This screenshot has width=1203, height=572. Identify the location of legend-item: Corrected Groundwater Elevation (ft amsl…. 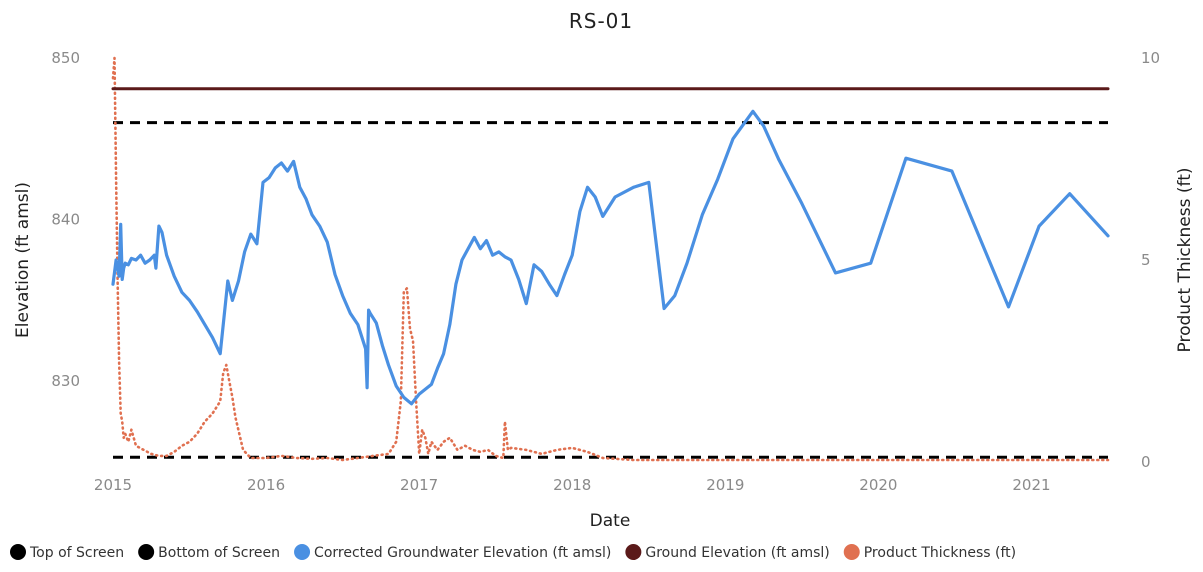
(452, 552).